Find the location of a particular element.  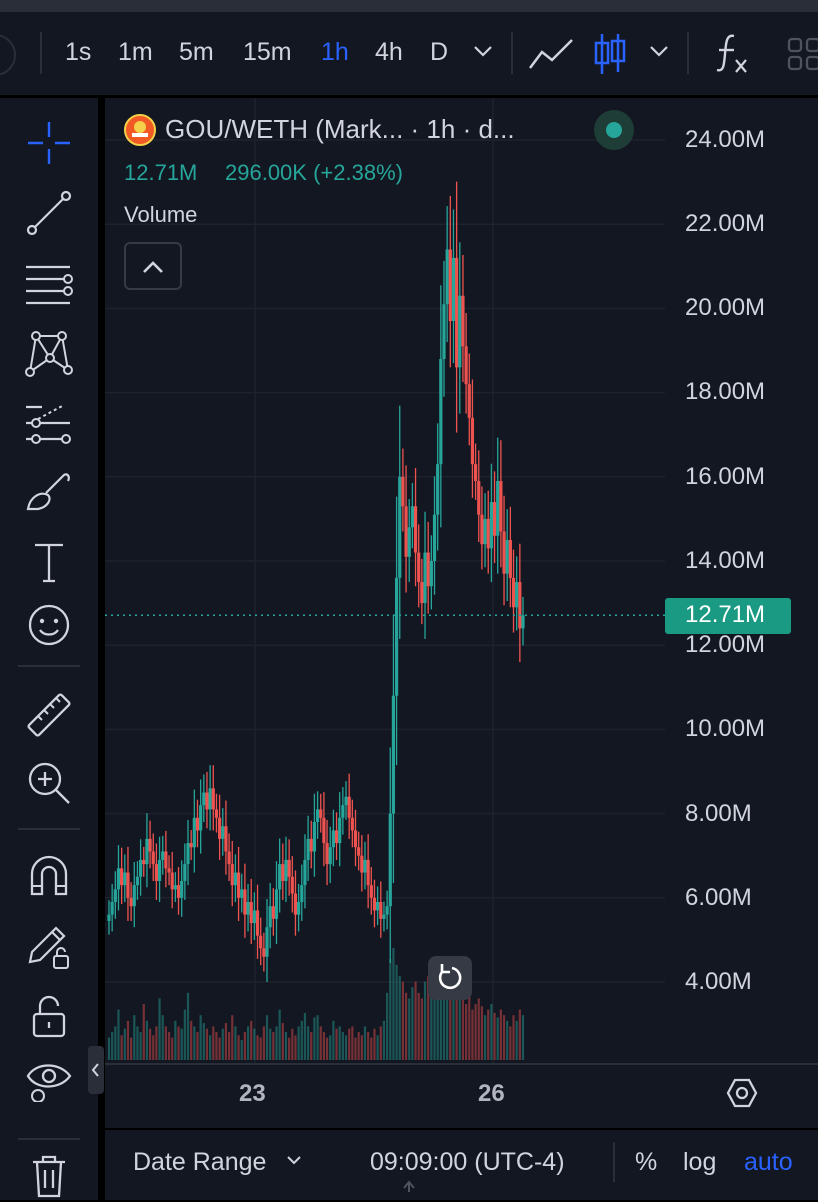

reset-icon is located at coordinates (450, 977).